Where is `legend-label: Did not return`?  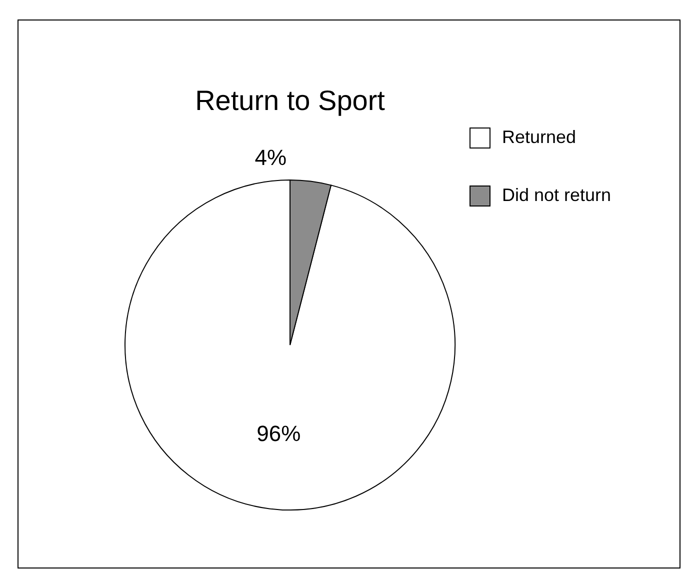
legend-label: Did not return is located at coordinates (557, 194).